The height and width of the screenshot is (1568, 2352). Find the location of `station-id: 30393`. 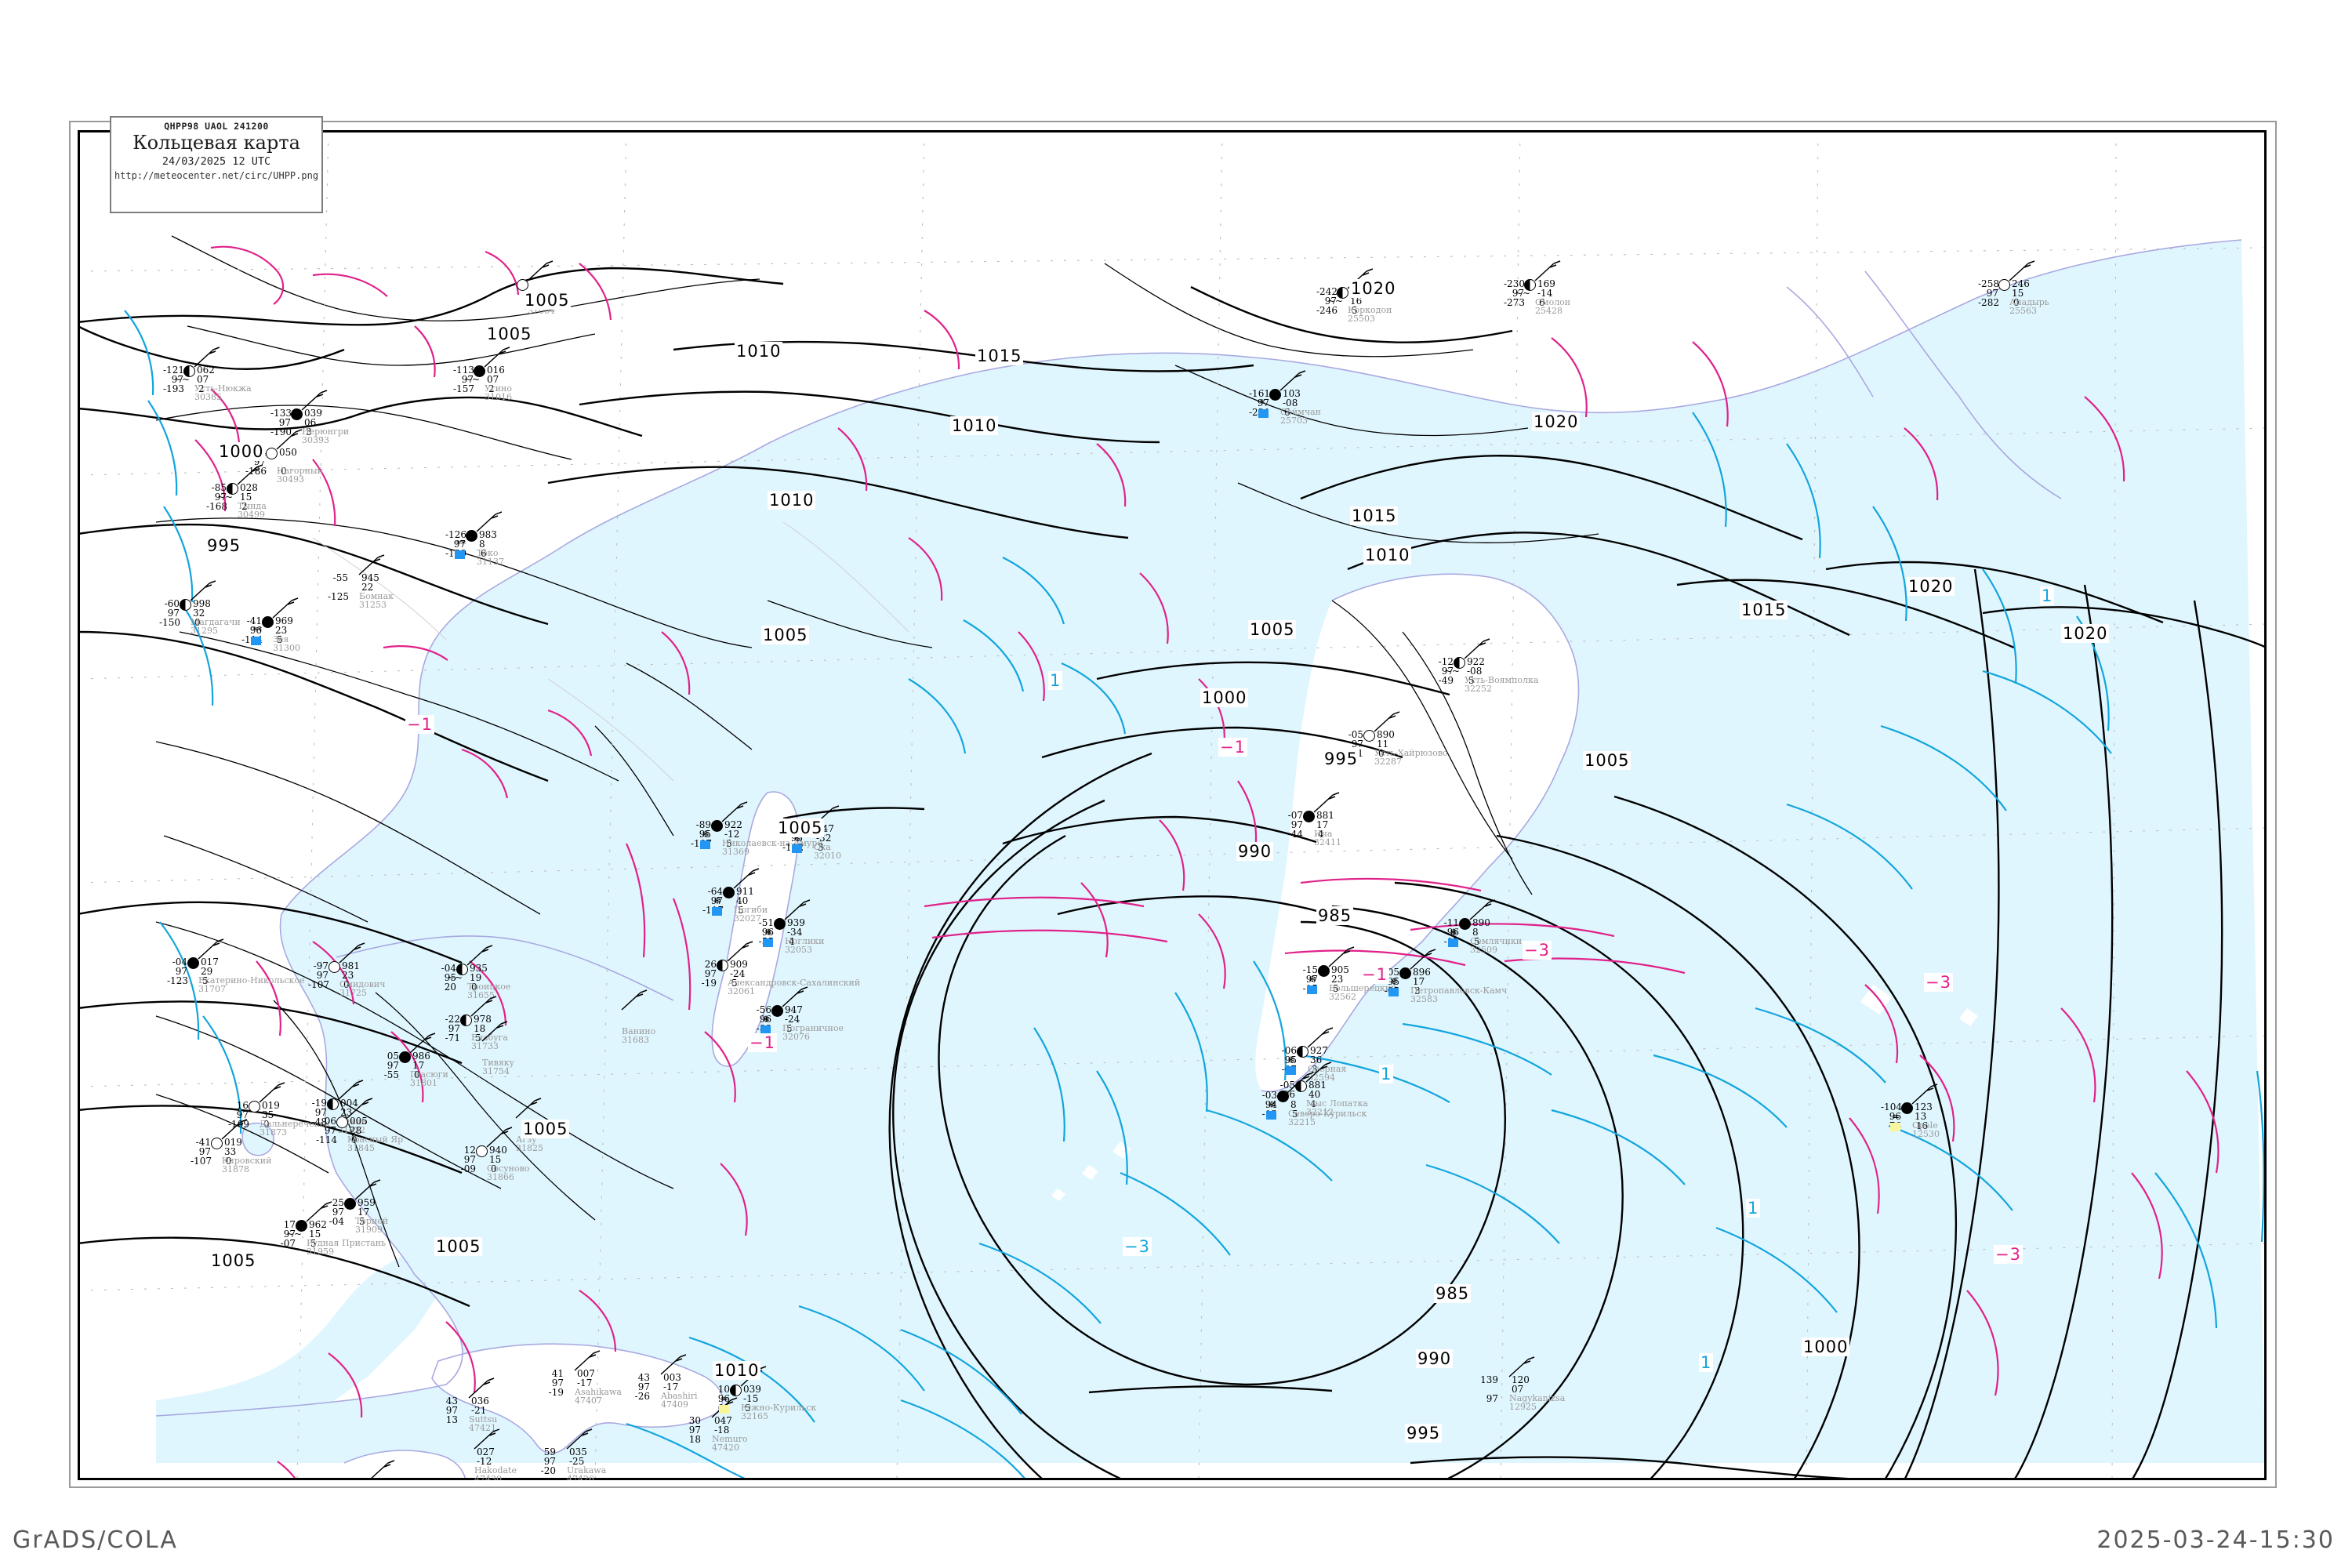

station-id: 30393 is located at coordinates (315, 440).